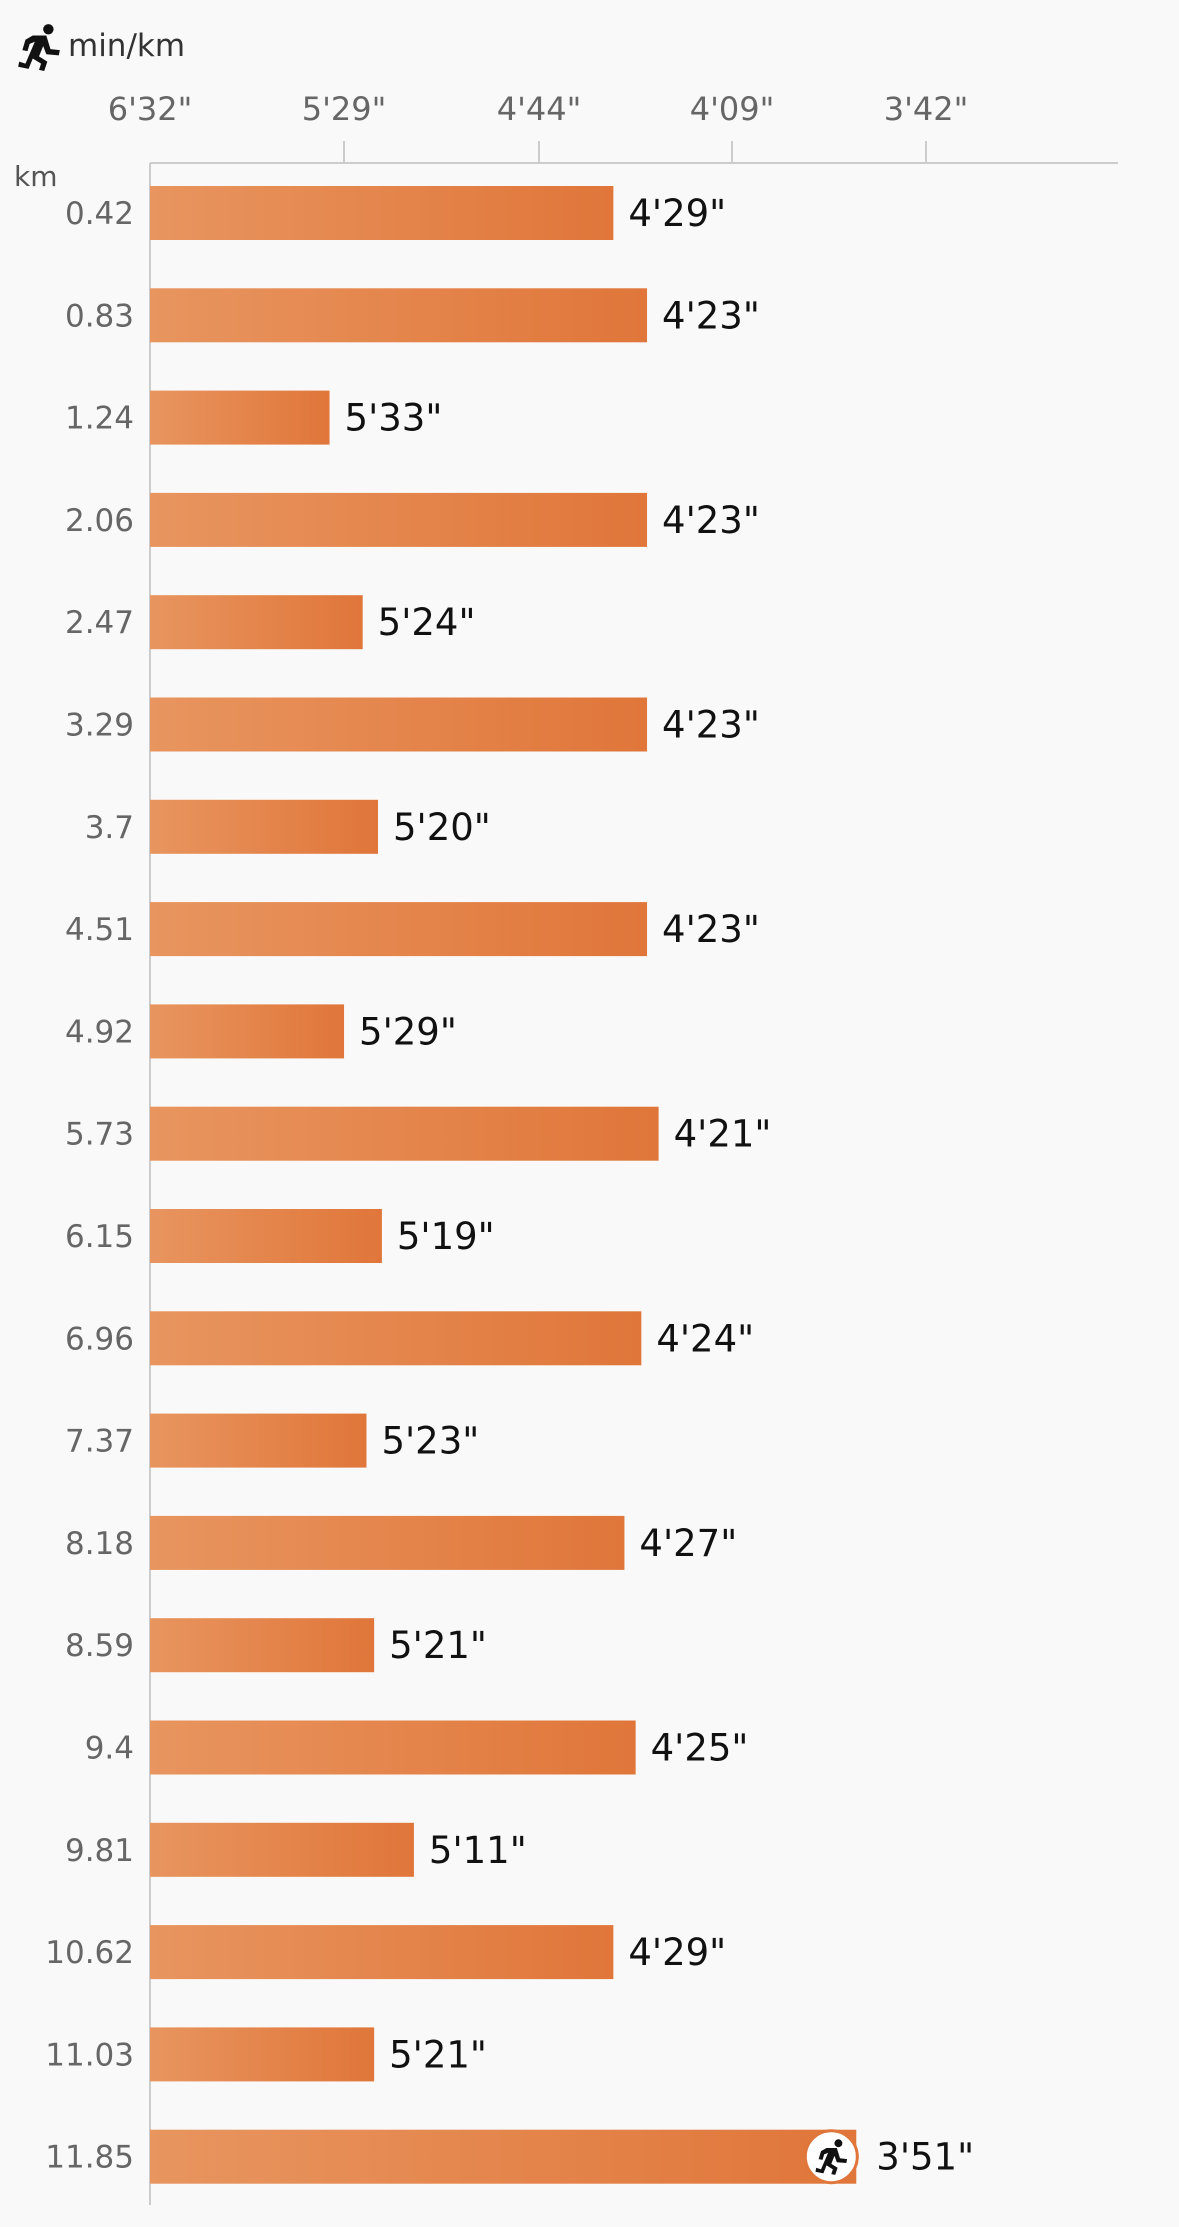  What do you see at coordinates (89, 1953) in the screenshot?
I see `category-label: 10.62` at bounding box center [89, 1953].